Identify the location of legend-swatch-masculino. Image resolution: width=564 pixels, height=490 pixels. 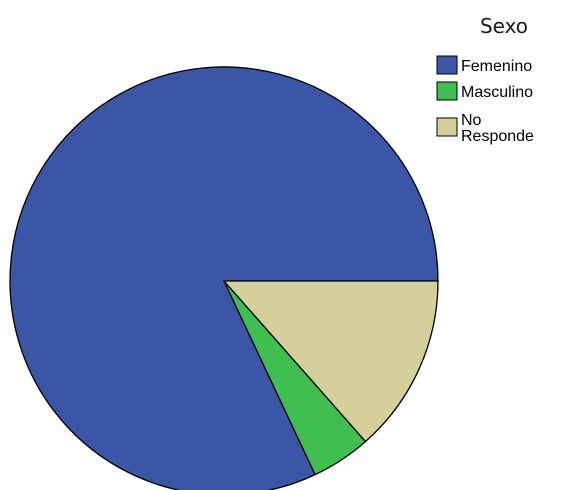
(447, 91).